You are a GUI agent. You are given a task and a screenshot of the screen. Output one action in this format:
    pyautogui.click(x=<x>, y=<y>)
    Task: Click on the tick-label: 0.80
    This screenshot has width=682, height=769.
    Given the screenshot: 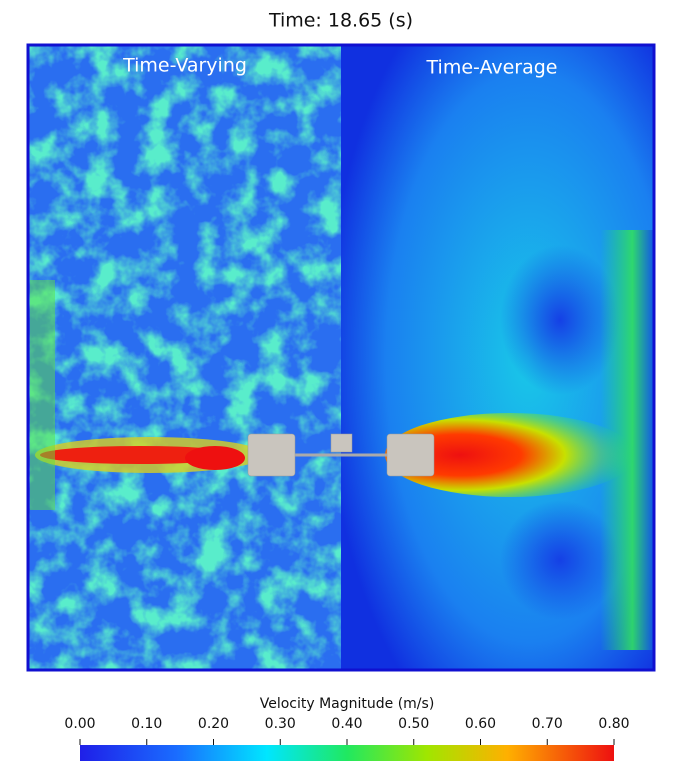 What is the action you would take?
    pyautogui.click(x=613, y=724)
    